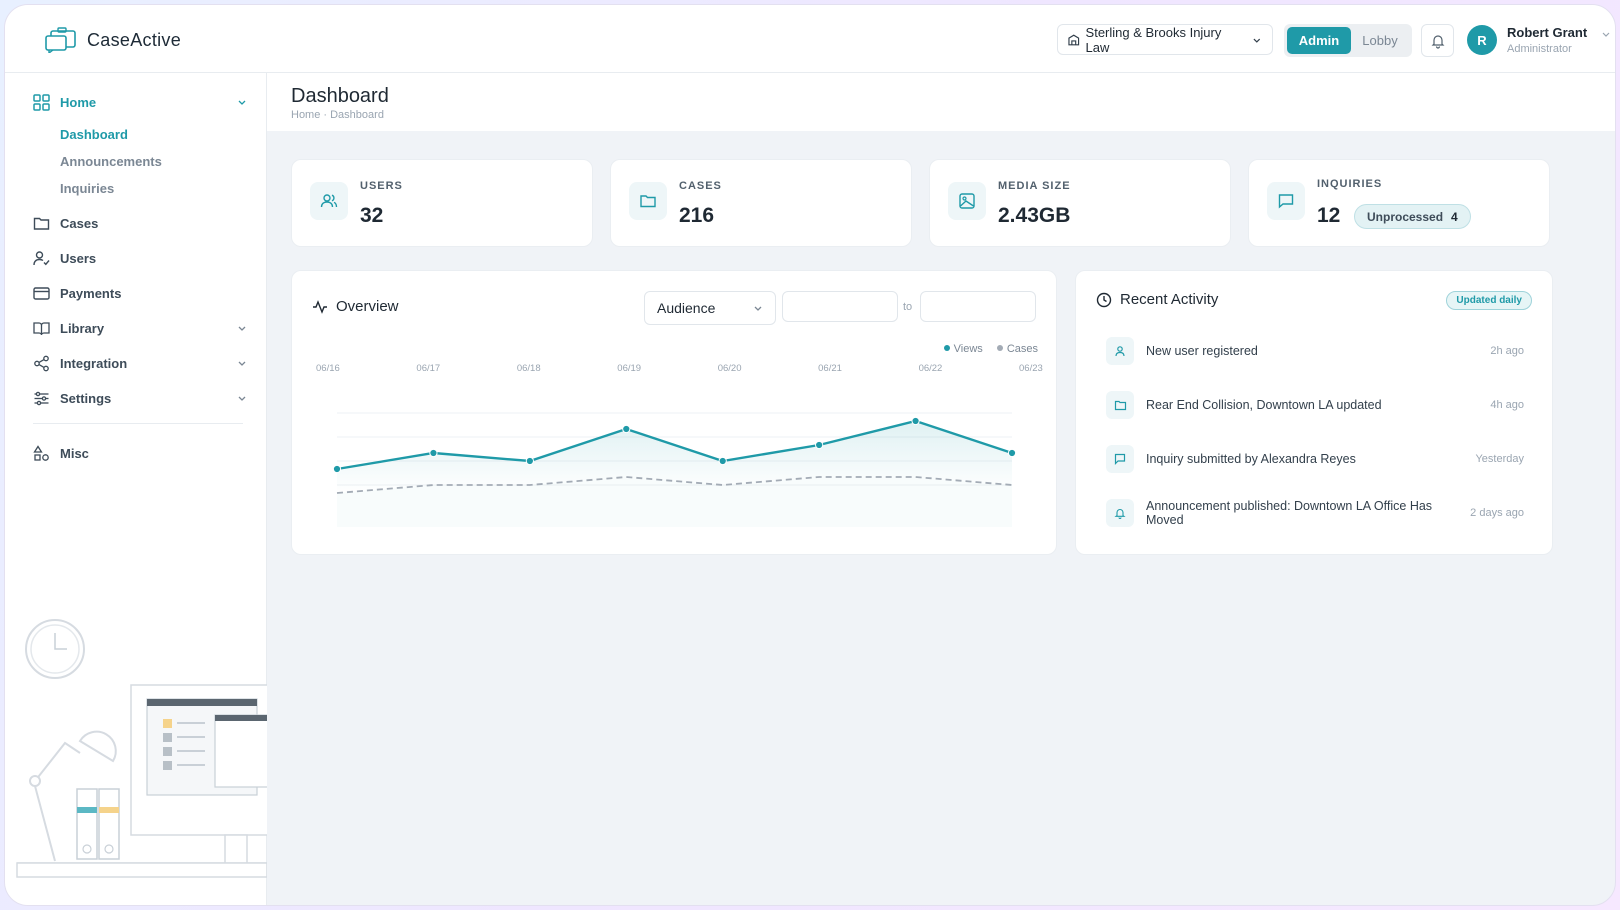 This screenshot has height=910, width=1620. Describe the element at coordinates (1120, 351) in the screenshot. I see `user-icon` at that location.